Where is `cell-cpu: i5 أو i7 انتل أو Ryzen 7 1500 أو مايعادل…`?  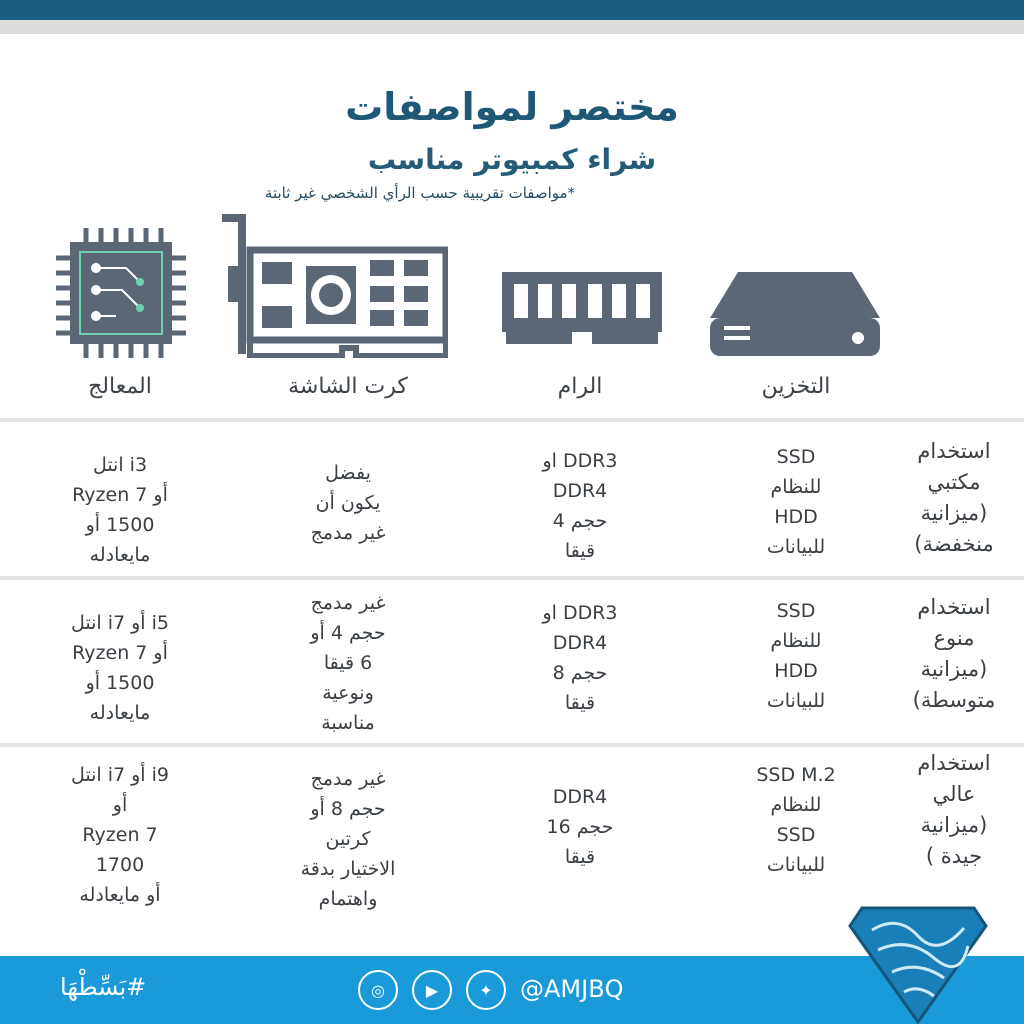
cell-cpu: i5 أو i7 انتل أو Ryzen 7 1500 أو مايعادل… is located at coordinates (120, 668).